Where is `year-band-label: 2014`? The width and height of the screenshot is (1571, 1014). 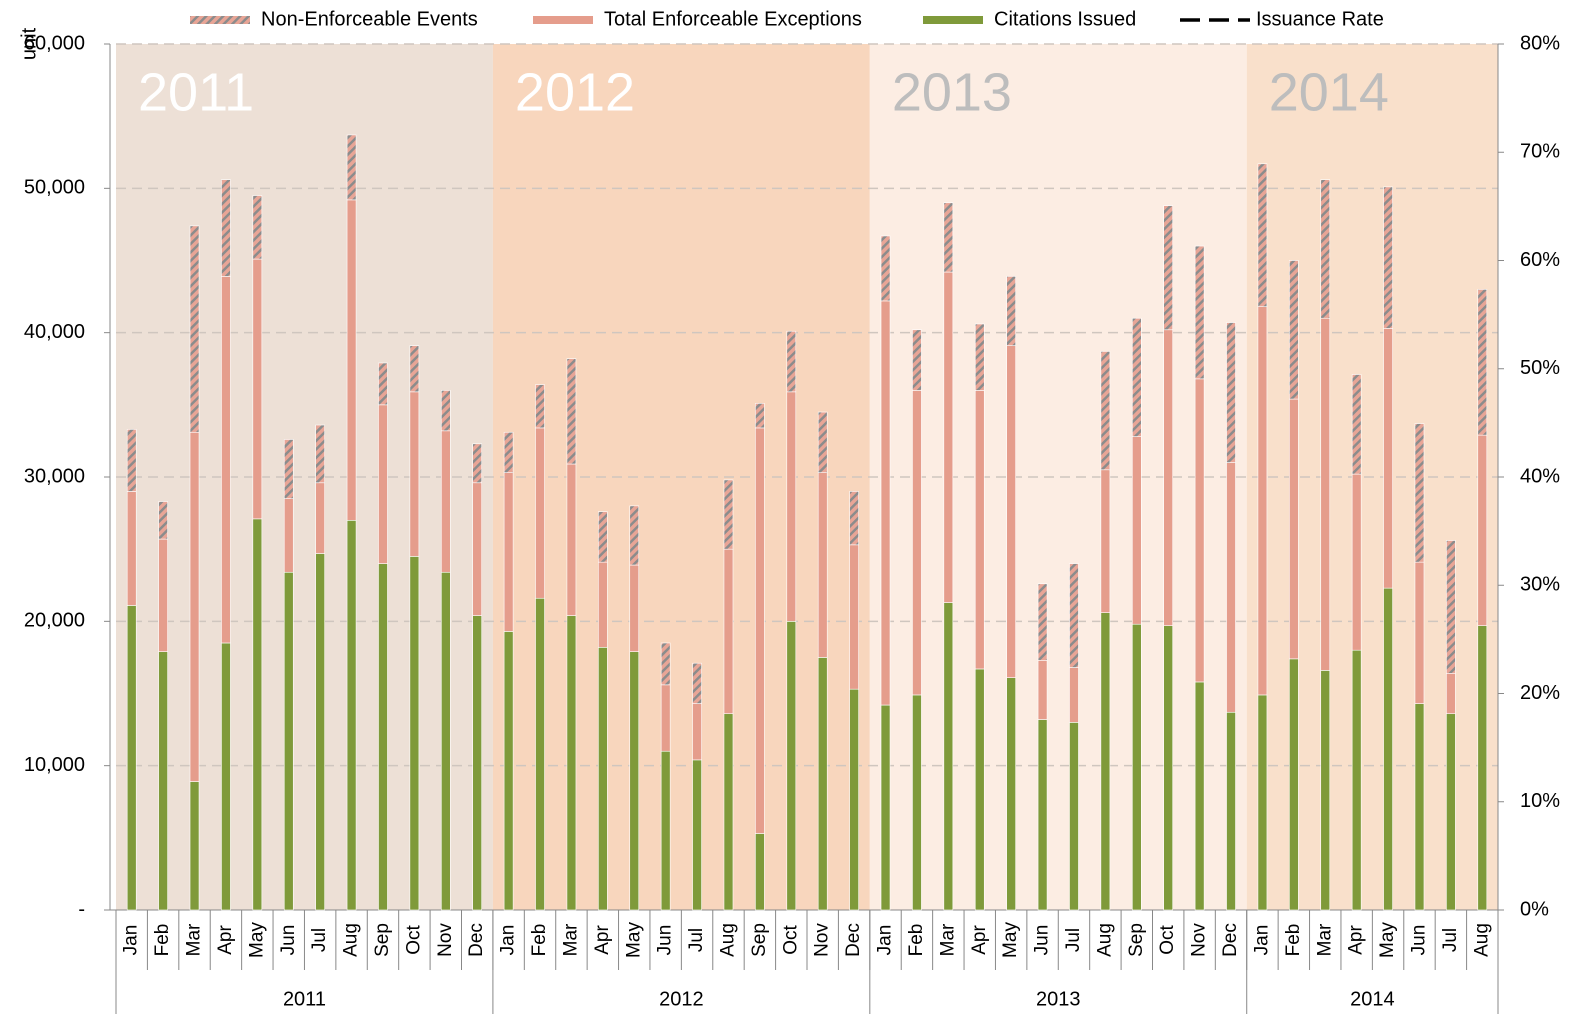
year-band-label: 2014 is located at coordinates (1329, 92).